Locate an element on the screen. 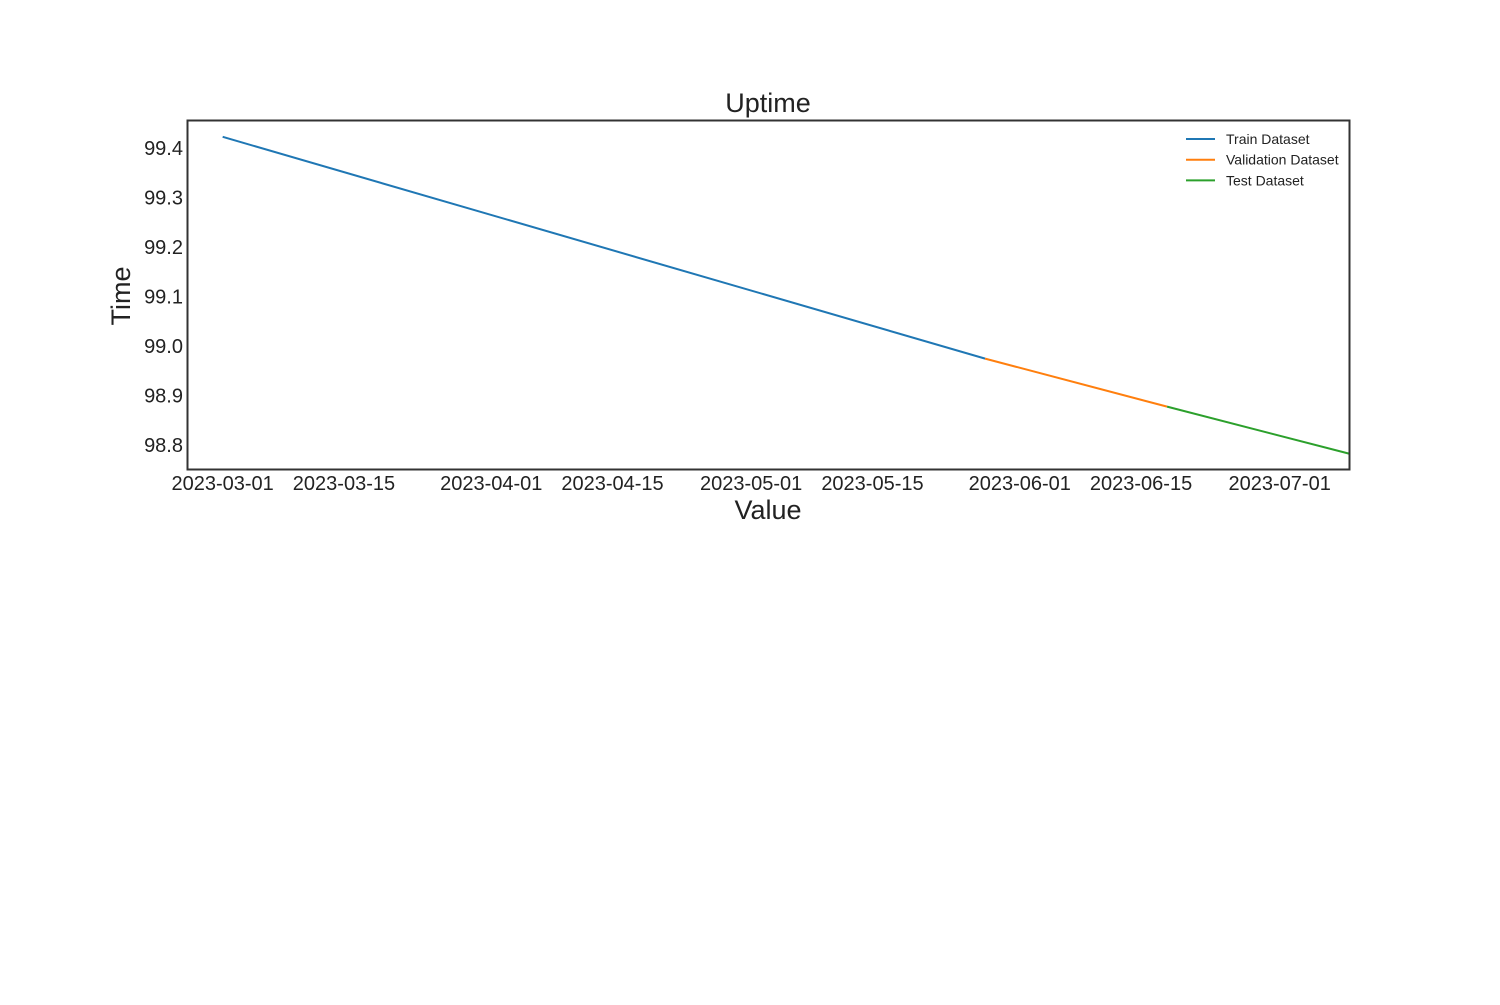  legend-item-2: Test Dataset is located at coordinates (1245, 180).